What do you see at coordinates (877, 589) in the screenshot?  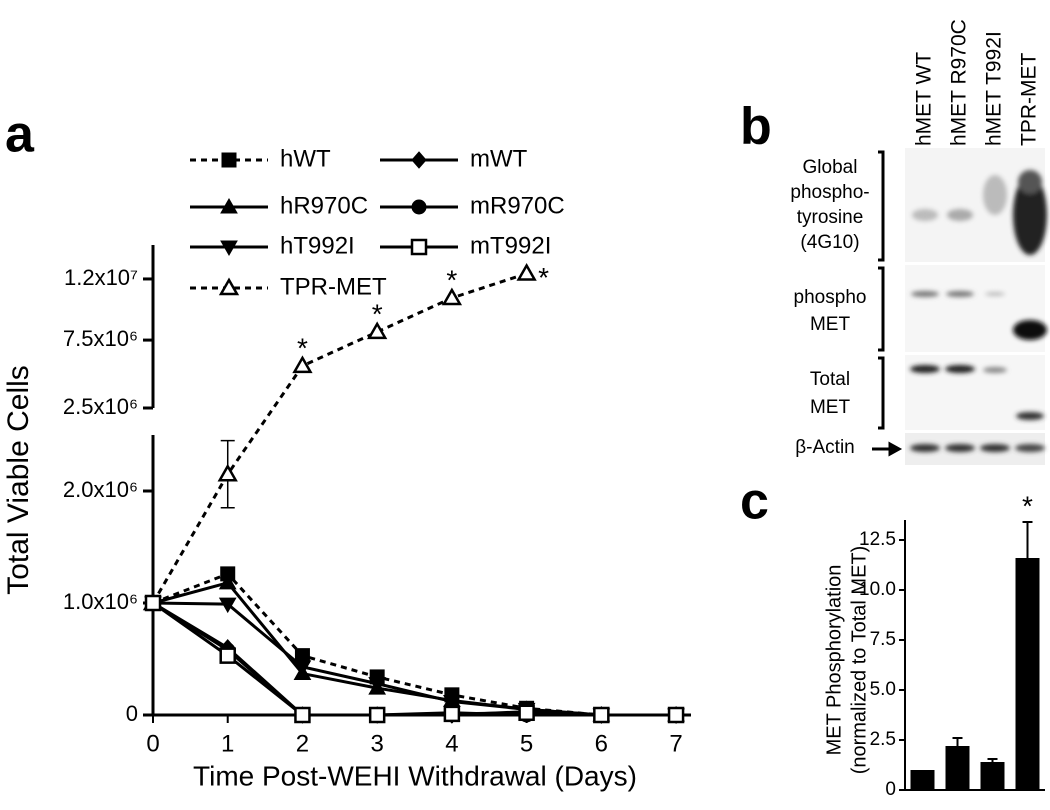 I see `y-tick-label: 10.0` at bounding box center [877, 589].